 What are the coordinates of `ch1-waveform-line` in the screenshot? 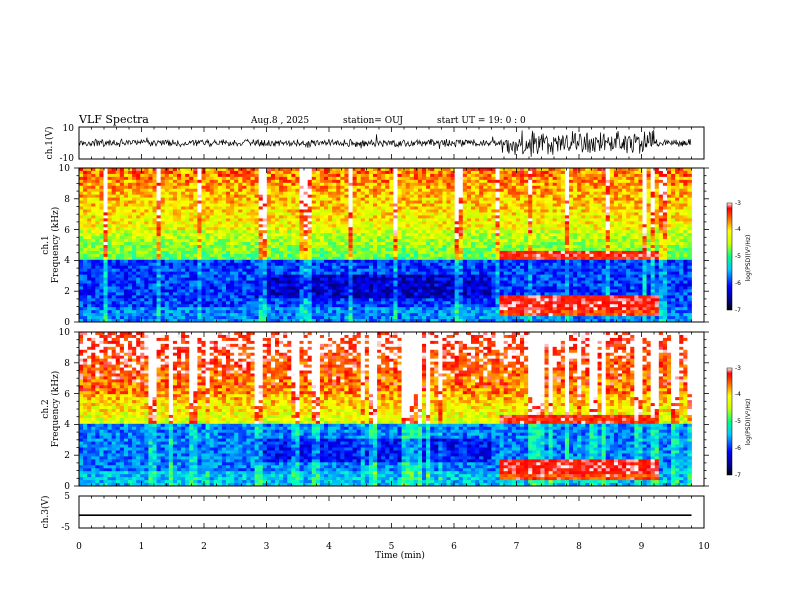 It's located at (385, 143).